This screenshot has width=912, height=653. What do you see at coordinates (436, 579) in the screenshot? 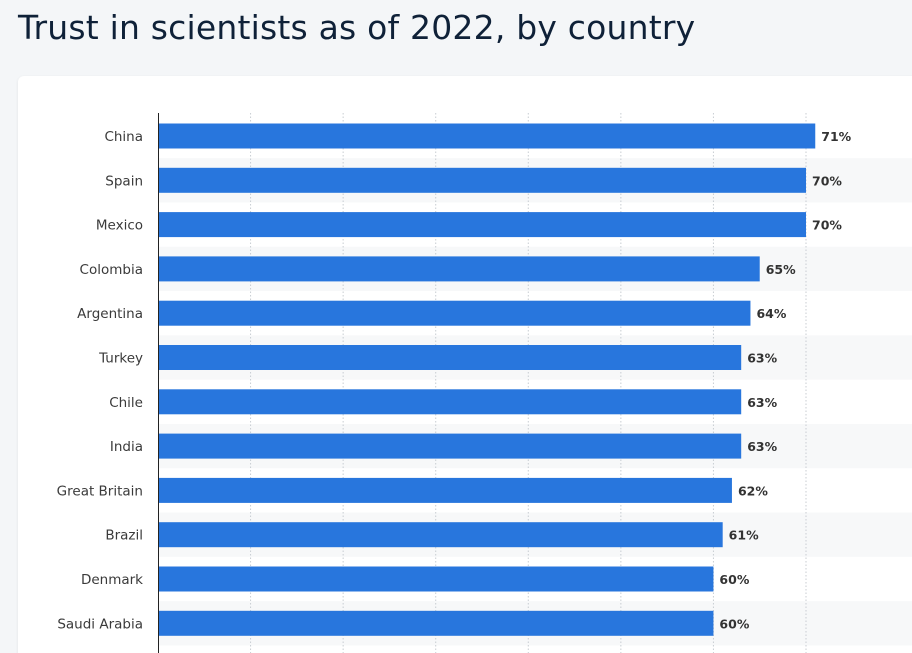
I see `bar-denmark` at bounding box center [436, 579].